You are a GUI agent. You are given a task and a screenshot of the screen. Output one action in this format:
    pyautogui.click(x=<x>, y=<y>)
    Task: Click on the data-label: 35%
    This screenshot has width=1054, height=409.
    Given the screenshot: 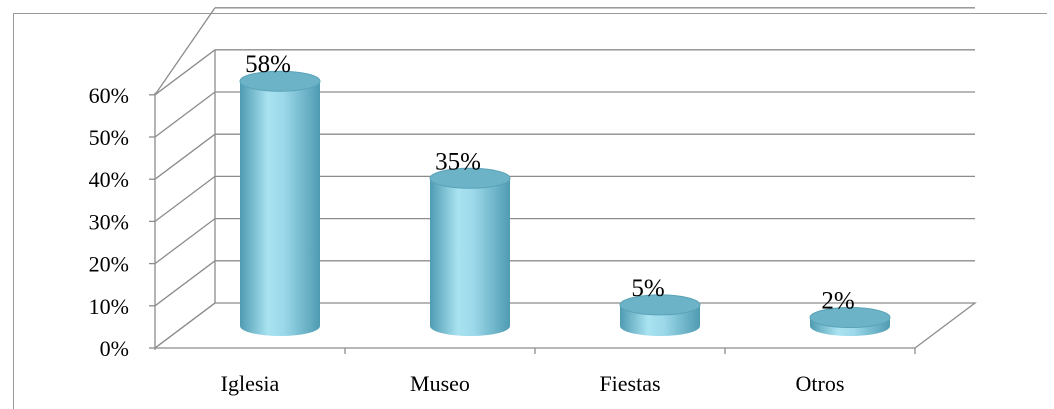 What is the action you would take?
    pyautogui.click(x=458, y=161)
    